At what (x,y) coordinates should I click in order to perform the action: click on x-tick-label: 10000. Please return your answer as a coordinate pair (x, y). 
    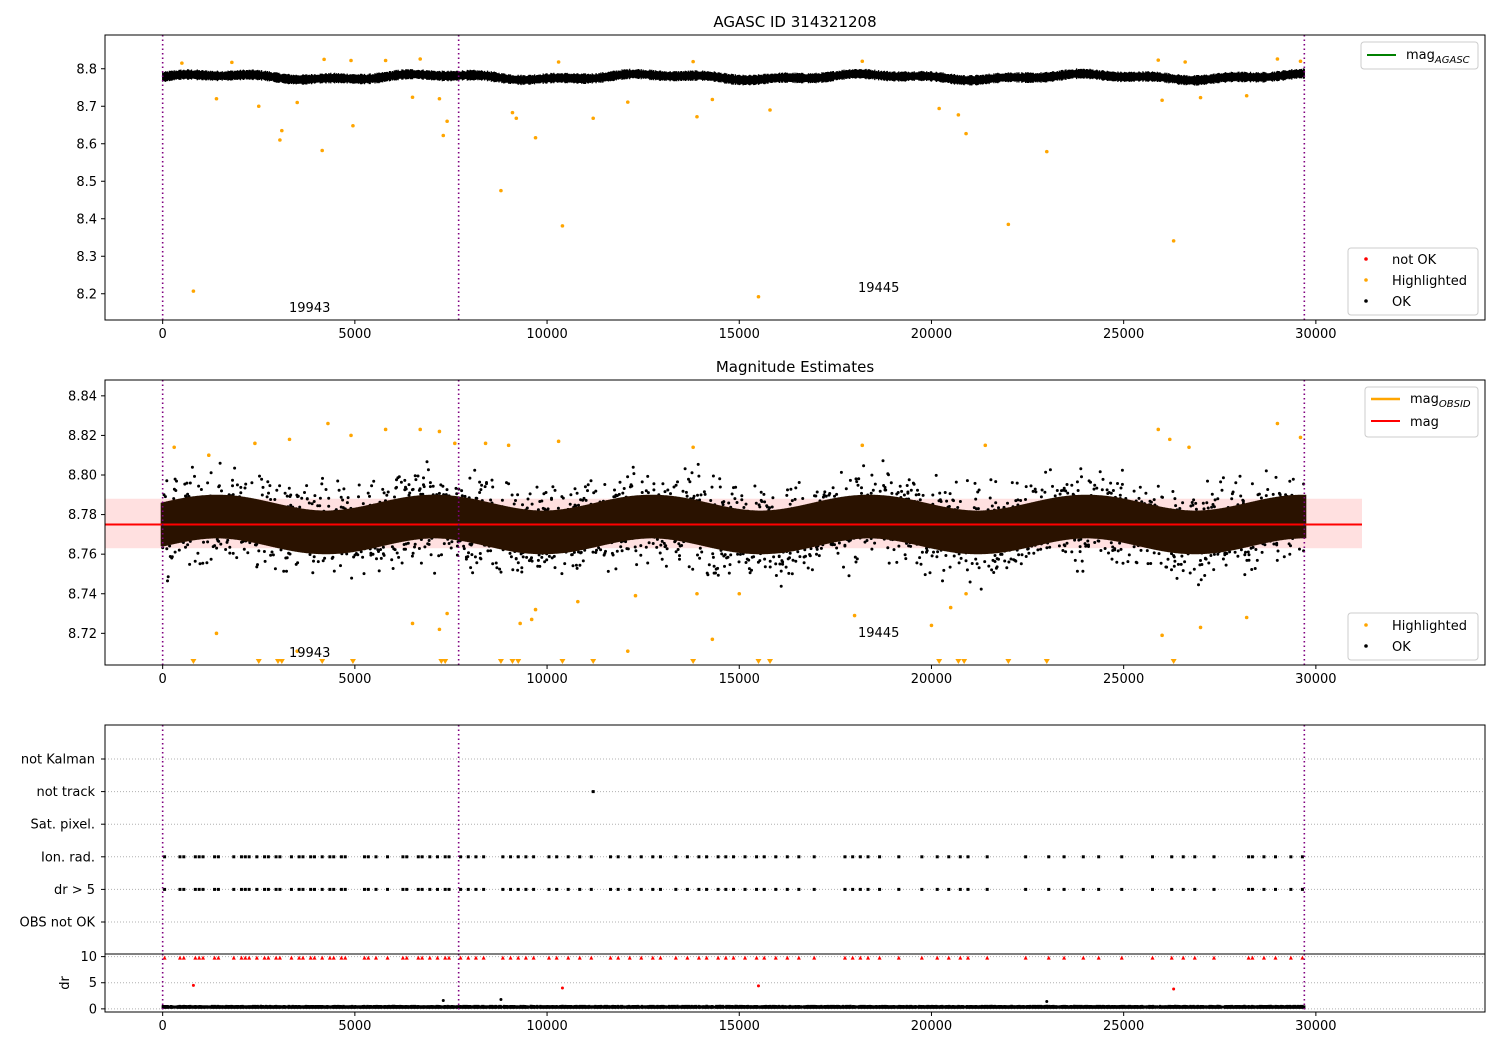
    Looking at the image, I should click on (546, 334).